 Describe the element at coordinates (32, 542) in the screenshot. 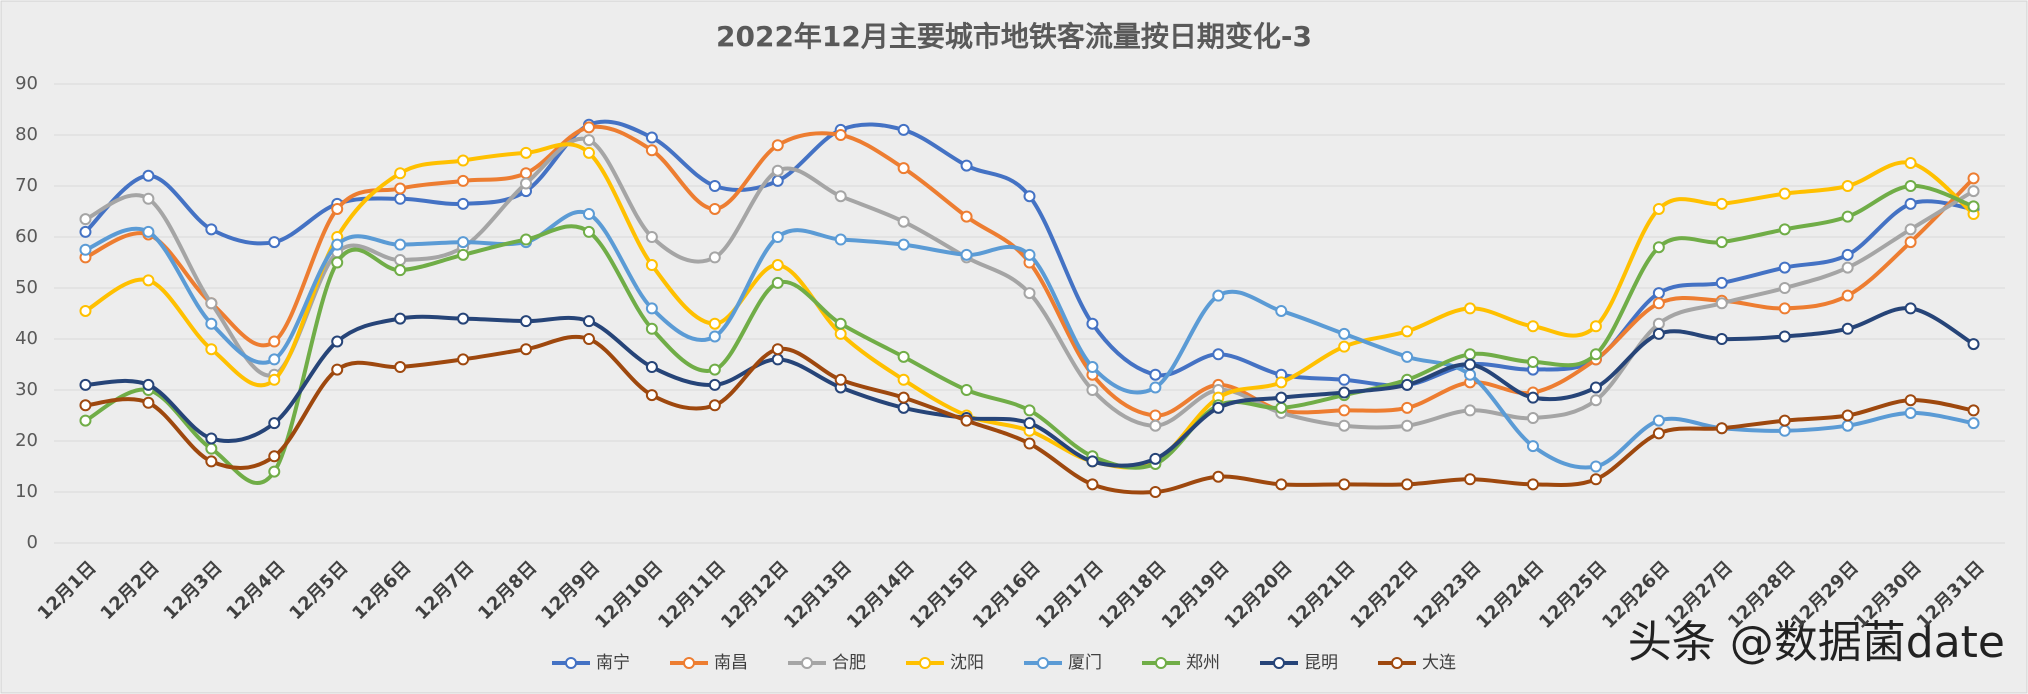

I see `y-tick-label: 0` at that location.